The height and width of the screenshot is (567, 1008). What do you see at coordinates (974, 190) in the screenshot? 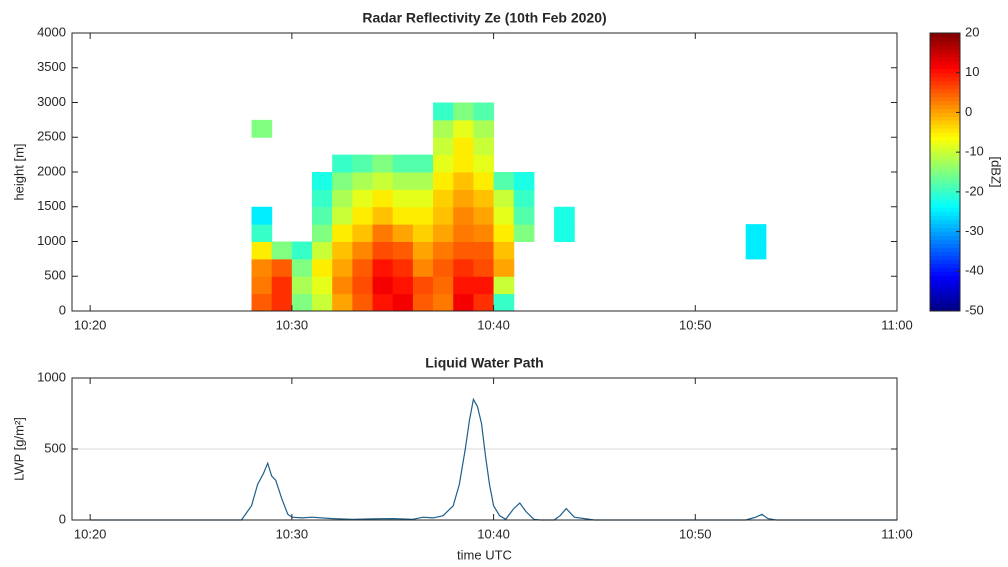
I see `colorbar-tick-label: -20` at bounding box center [974, 190].